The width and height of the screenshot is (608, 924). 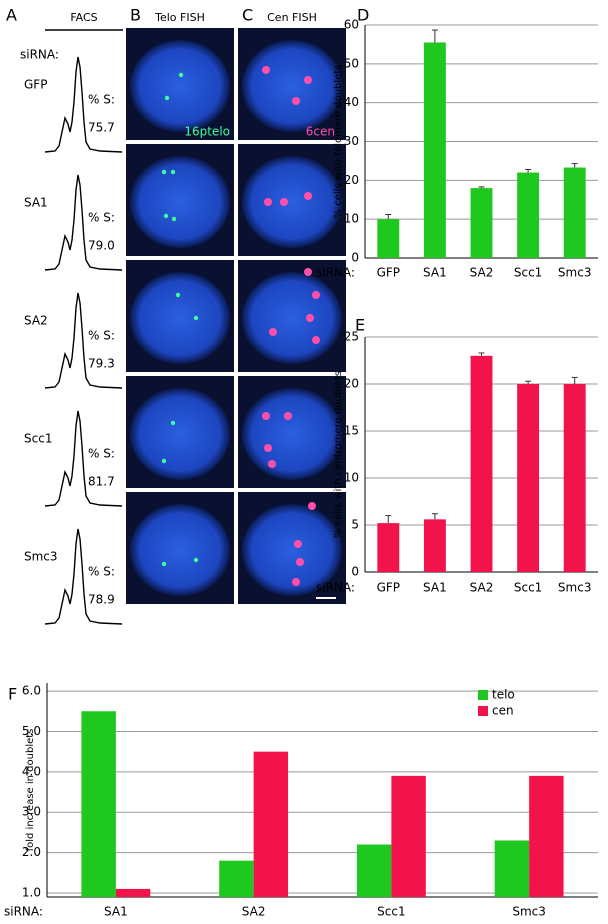 I want to click on sirna-label: siRNA:, so click(x=39, y=55).